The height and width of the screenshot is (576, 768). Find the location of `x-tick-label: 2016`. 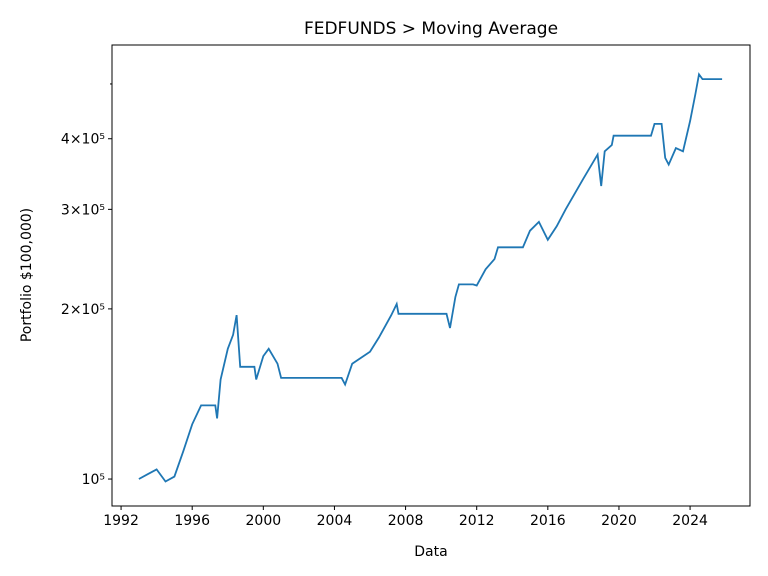

x-tick-label: 2016 is located at coordinates (548, 521).